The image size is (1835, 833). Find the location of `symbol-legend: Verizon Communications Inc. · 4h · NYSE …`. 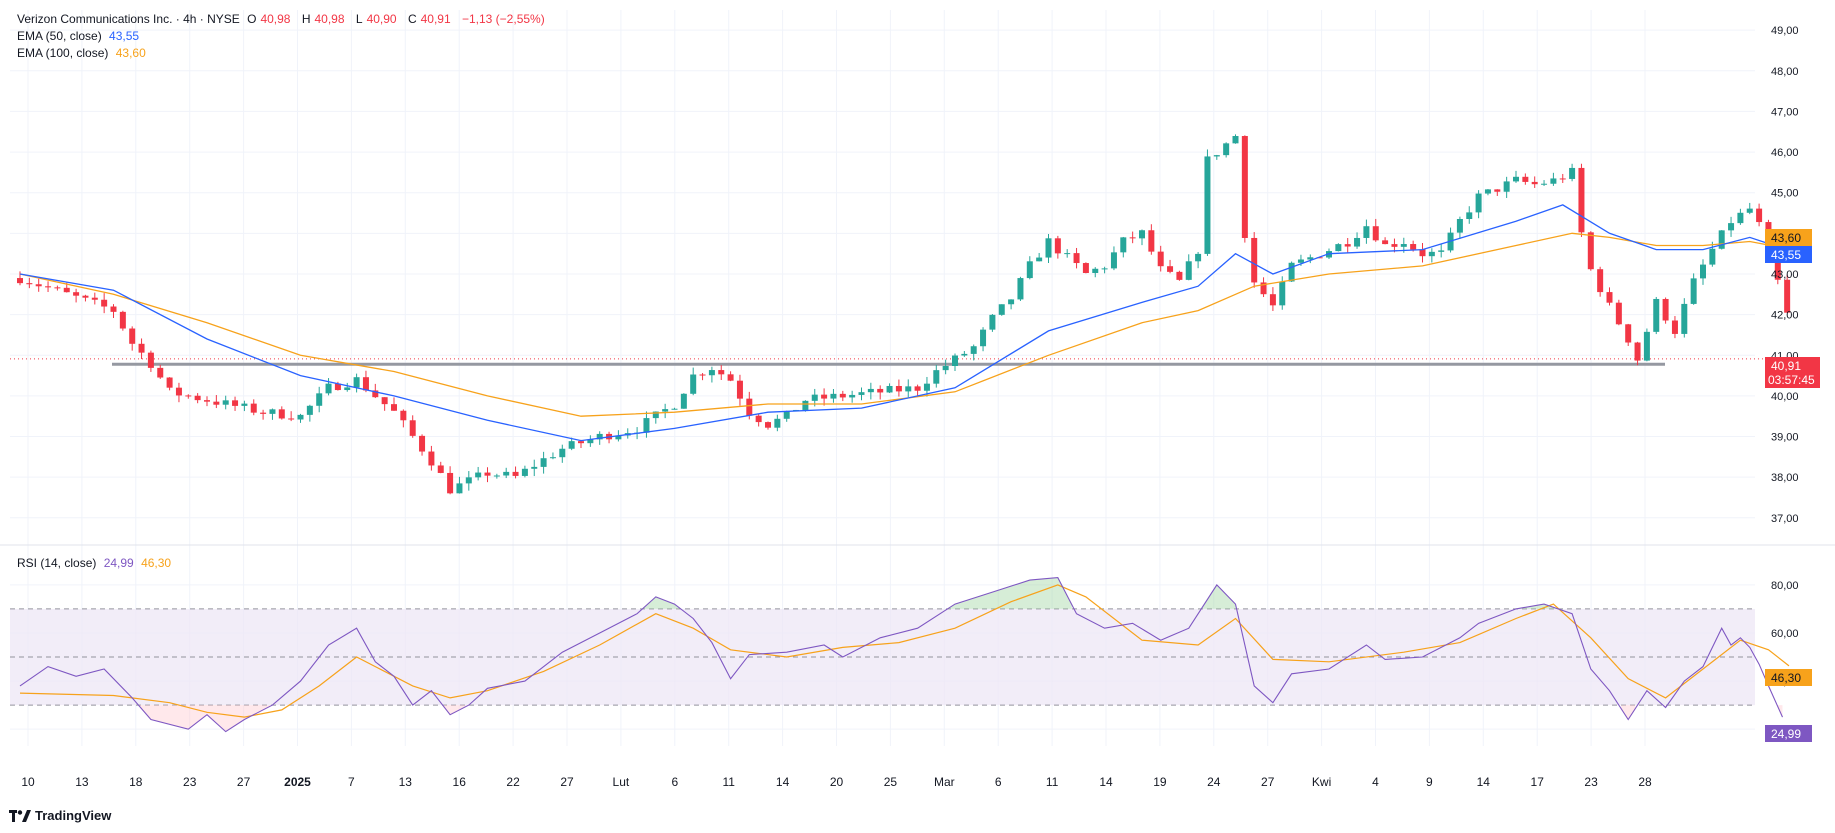

symbol-legend: Verizon Communications Inc. · 4h · NYSE … is located at coordinates (283, 19).